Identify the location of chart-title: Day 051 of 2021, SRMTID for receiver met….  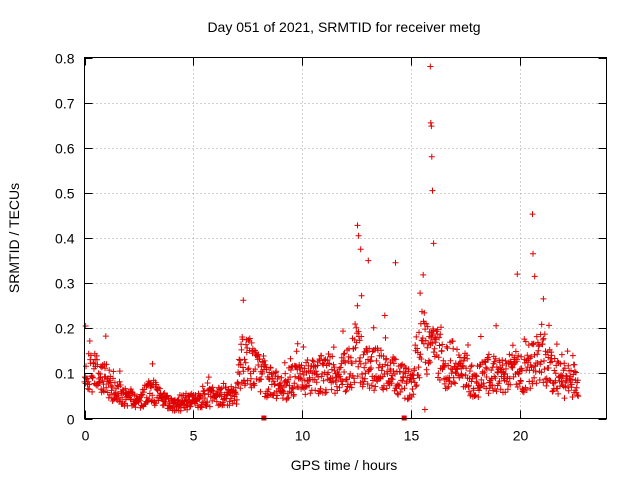
(343, 27).